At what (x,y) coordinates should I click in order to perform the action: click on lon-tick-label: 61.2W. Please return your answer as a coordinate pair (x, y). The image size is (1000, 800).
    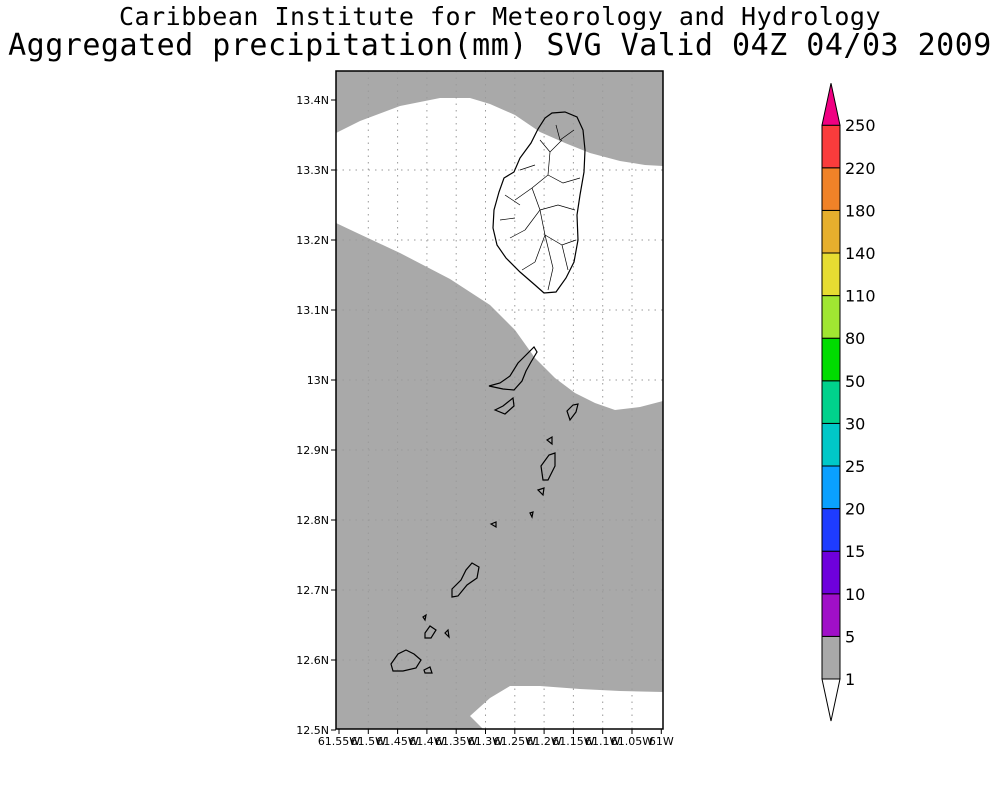
    Looking at the image, I should click on (543, 741).